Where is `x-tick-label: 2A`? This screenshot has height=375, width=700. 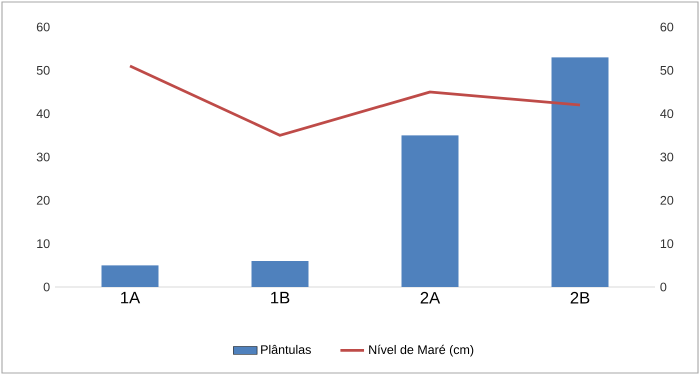 x-tick-label: 2A is located at coordinates (430, 298).